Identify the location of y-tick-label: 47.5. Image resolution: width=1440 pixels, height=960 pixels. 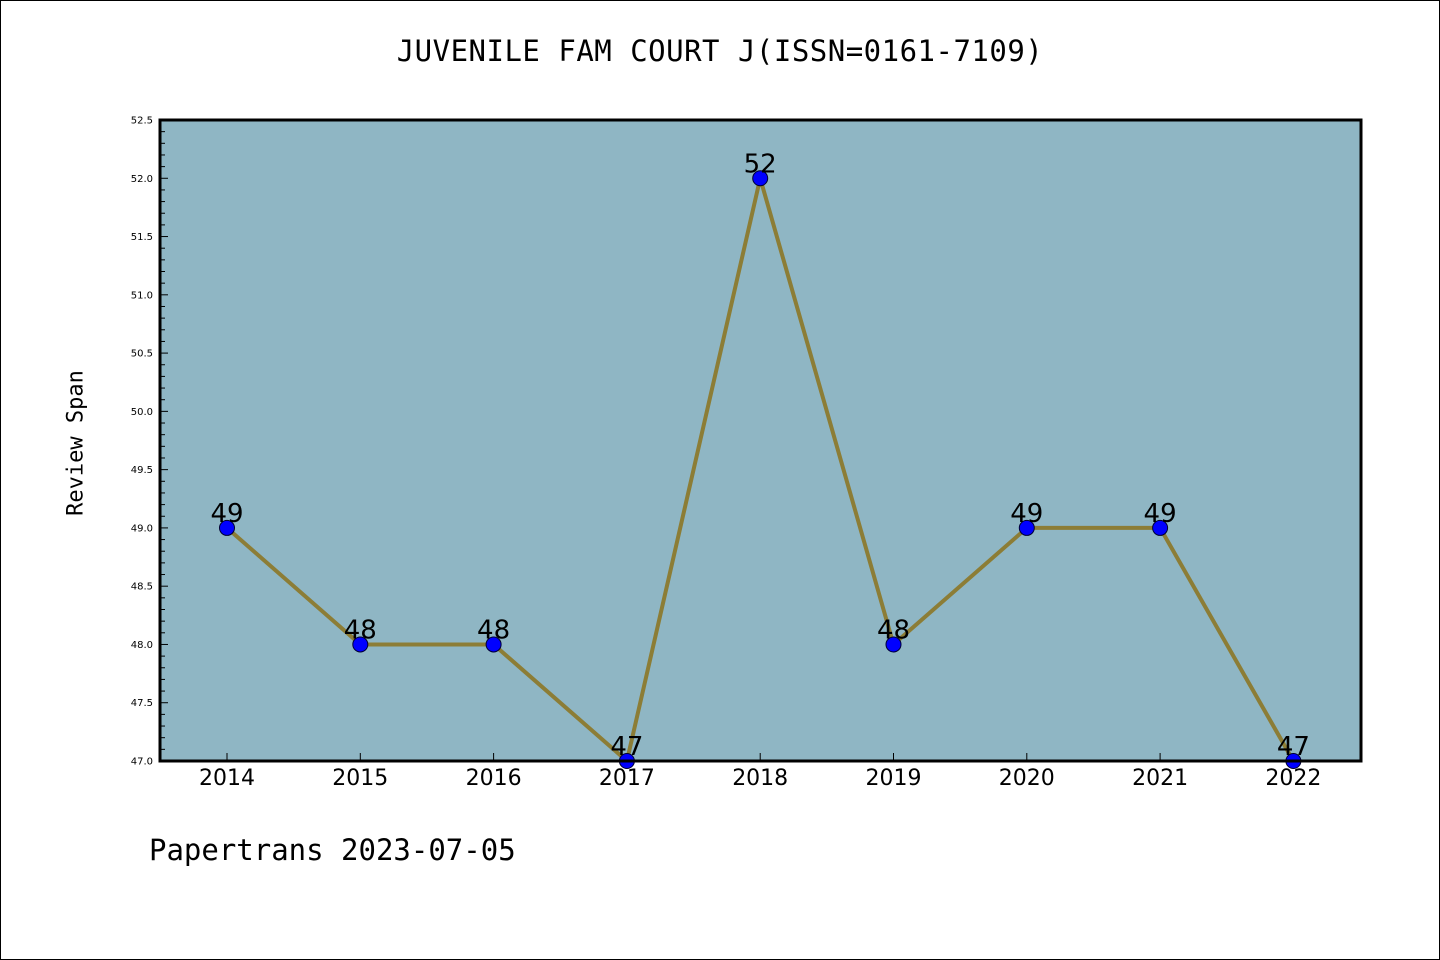
(142, 703).